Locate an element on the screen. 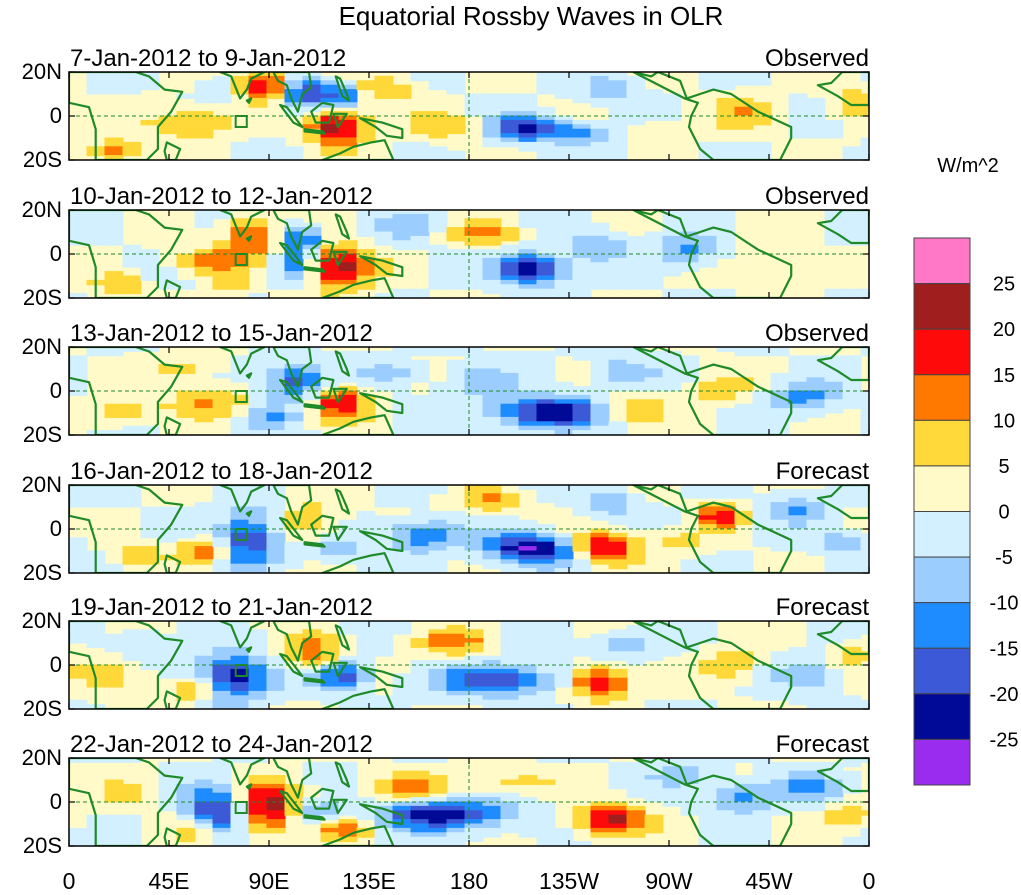 The height and width of the screenshot is (895, 1021). x-tick-label: 45E is located at coordinates (169, 879).